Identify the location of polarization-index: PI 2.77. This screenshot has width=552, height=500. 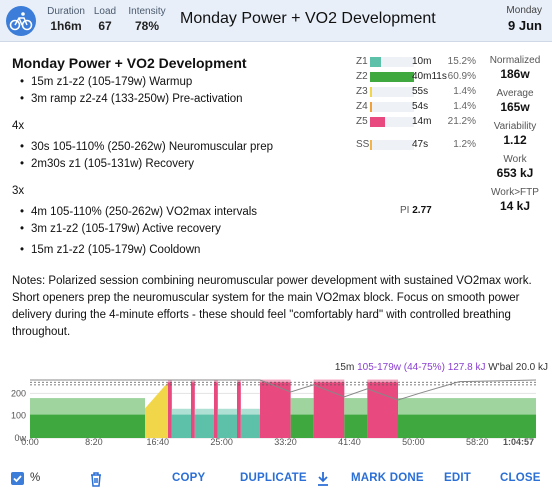
(416, 210).